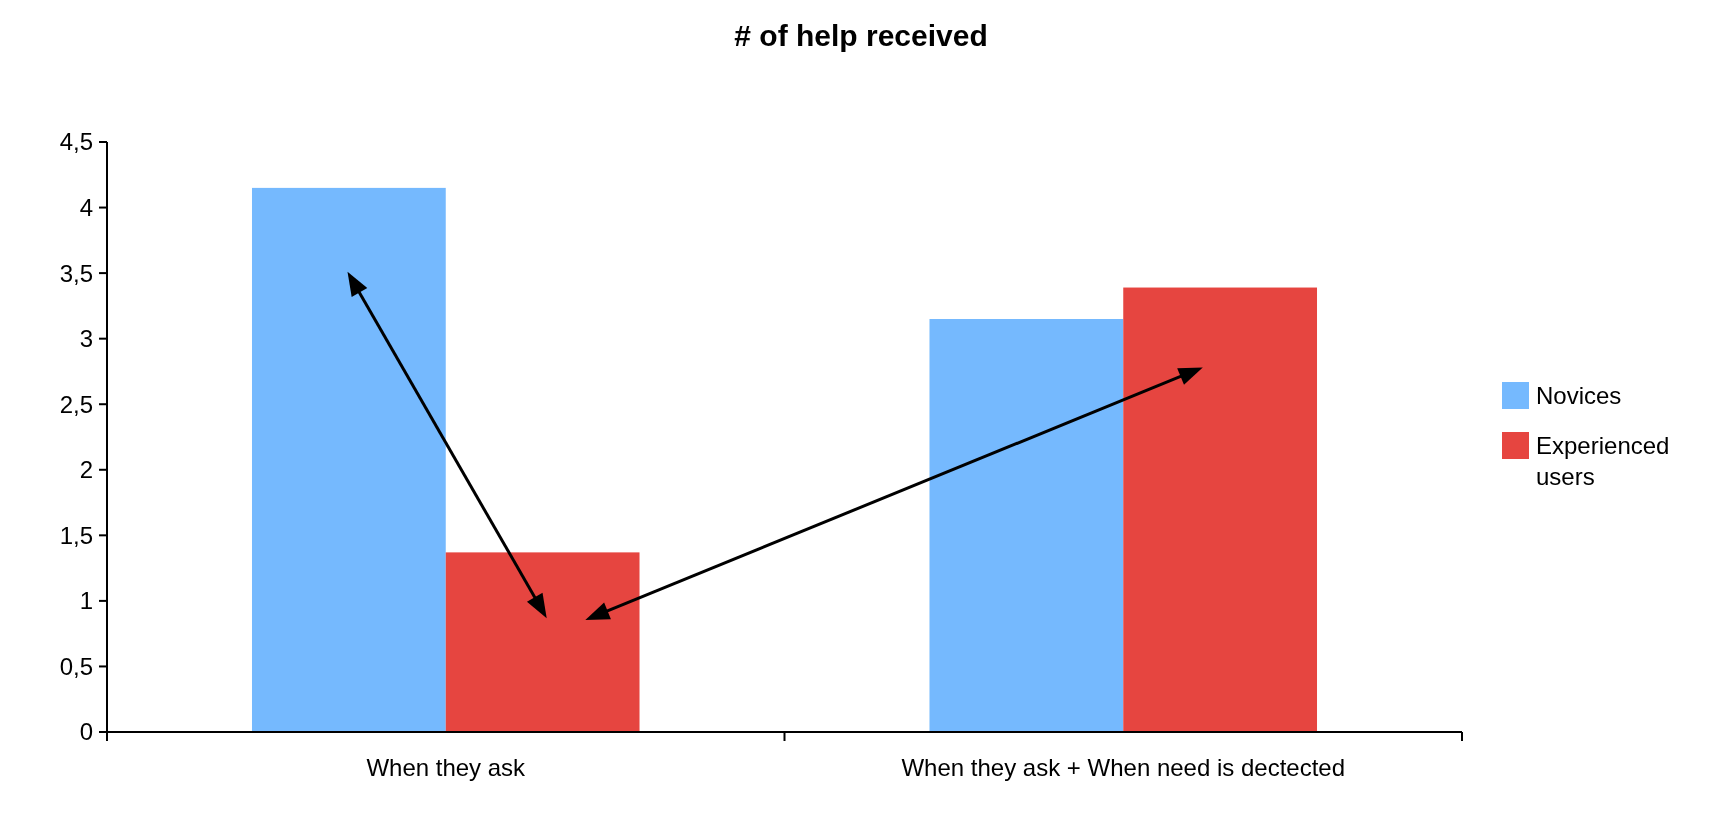 The image size is (1726, 830). What do you see at coordinates (76, 535) in the screenshot?
I see `y-tick-label: 1,5` at bounding box center [76, 535].